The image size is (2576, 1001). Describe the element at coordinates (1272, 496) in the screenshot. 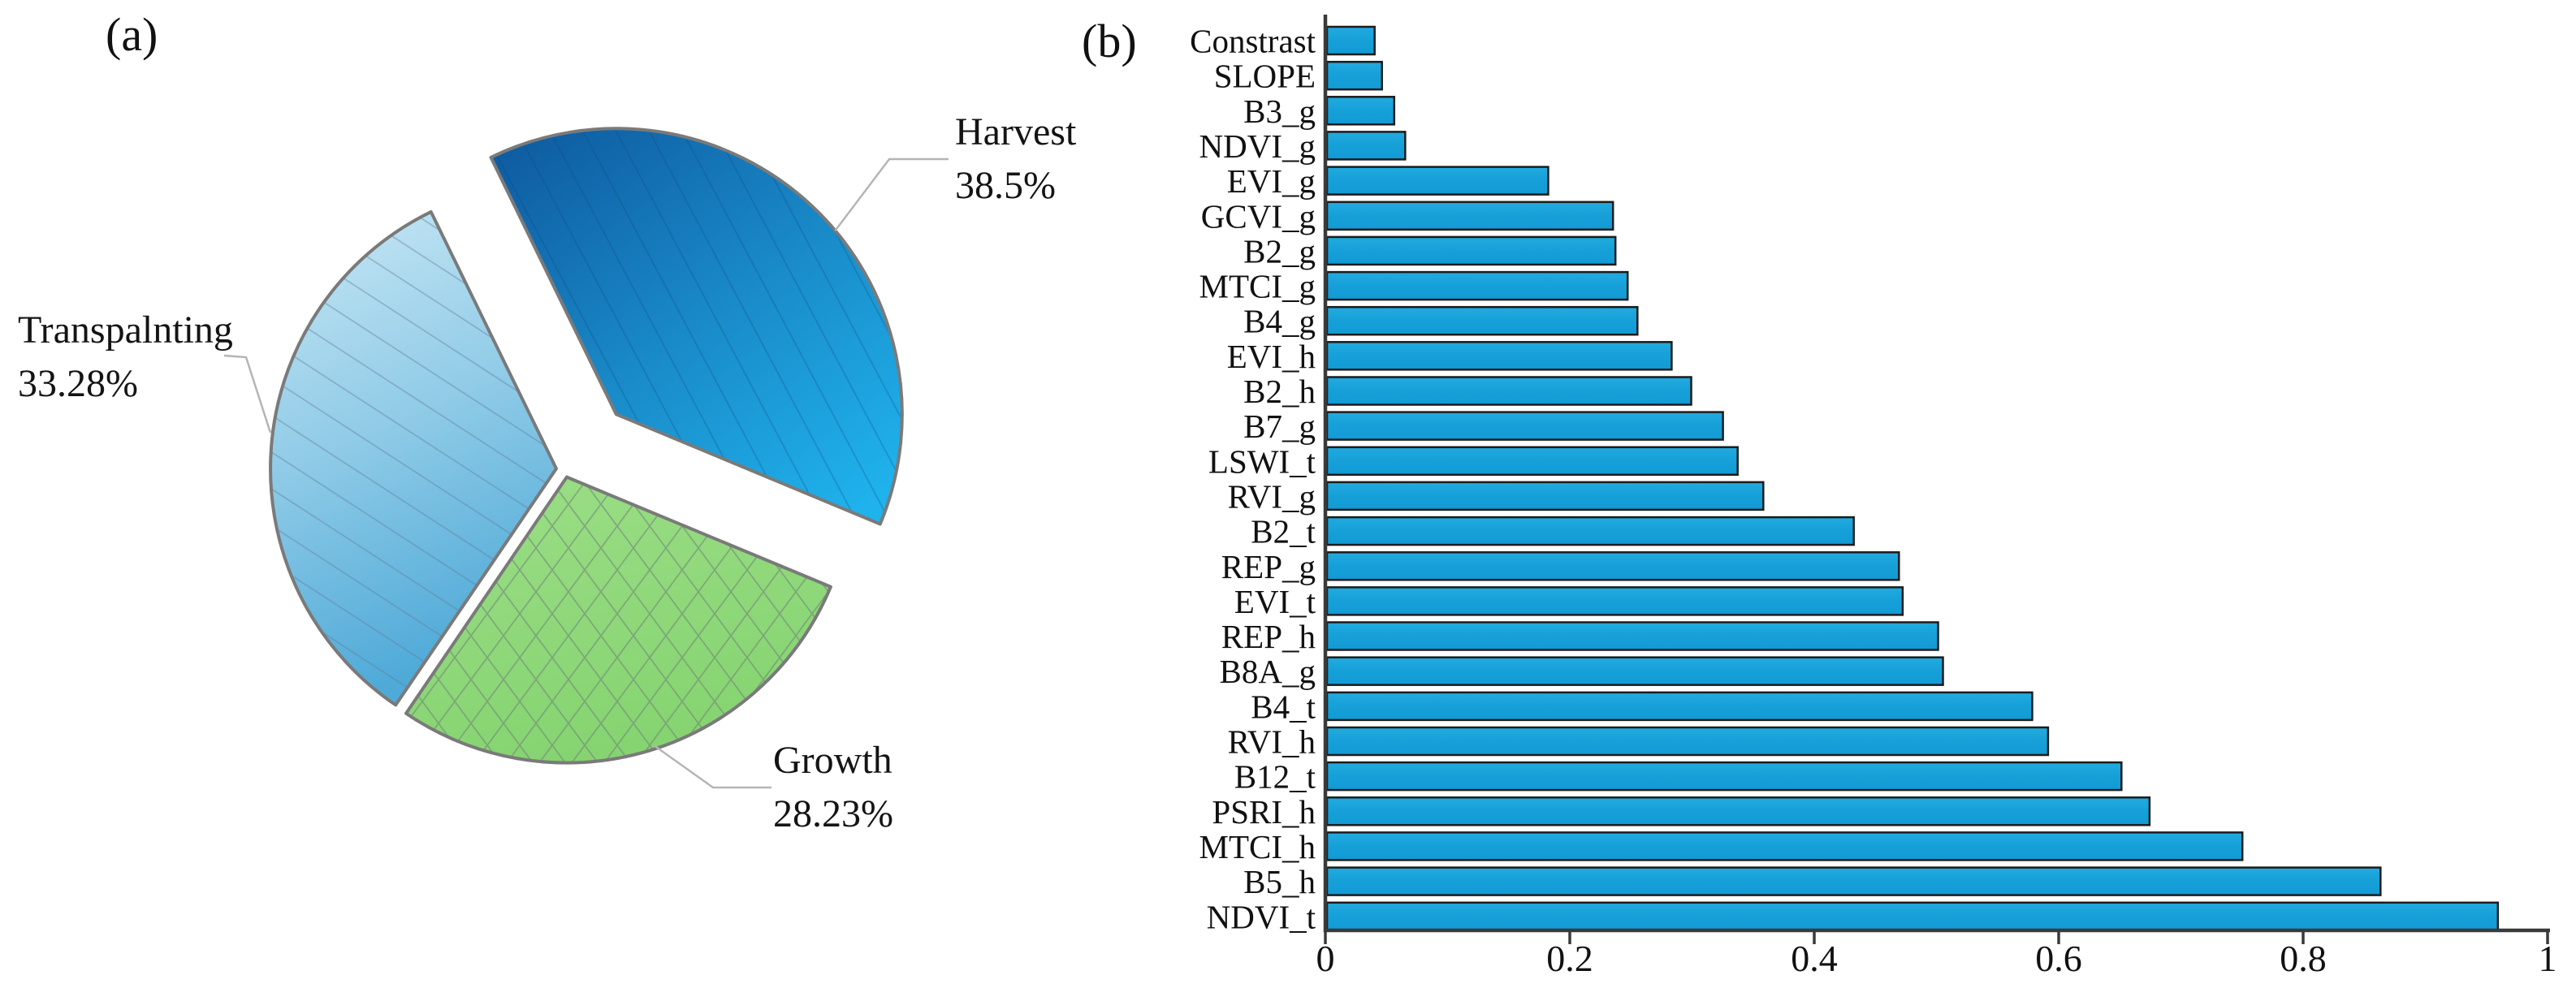

I see `bar-label: RVI_g` at that location.